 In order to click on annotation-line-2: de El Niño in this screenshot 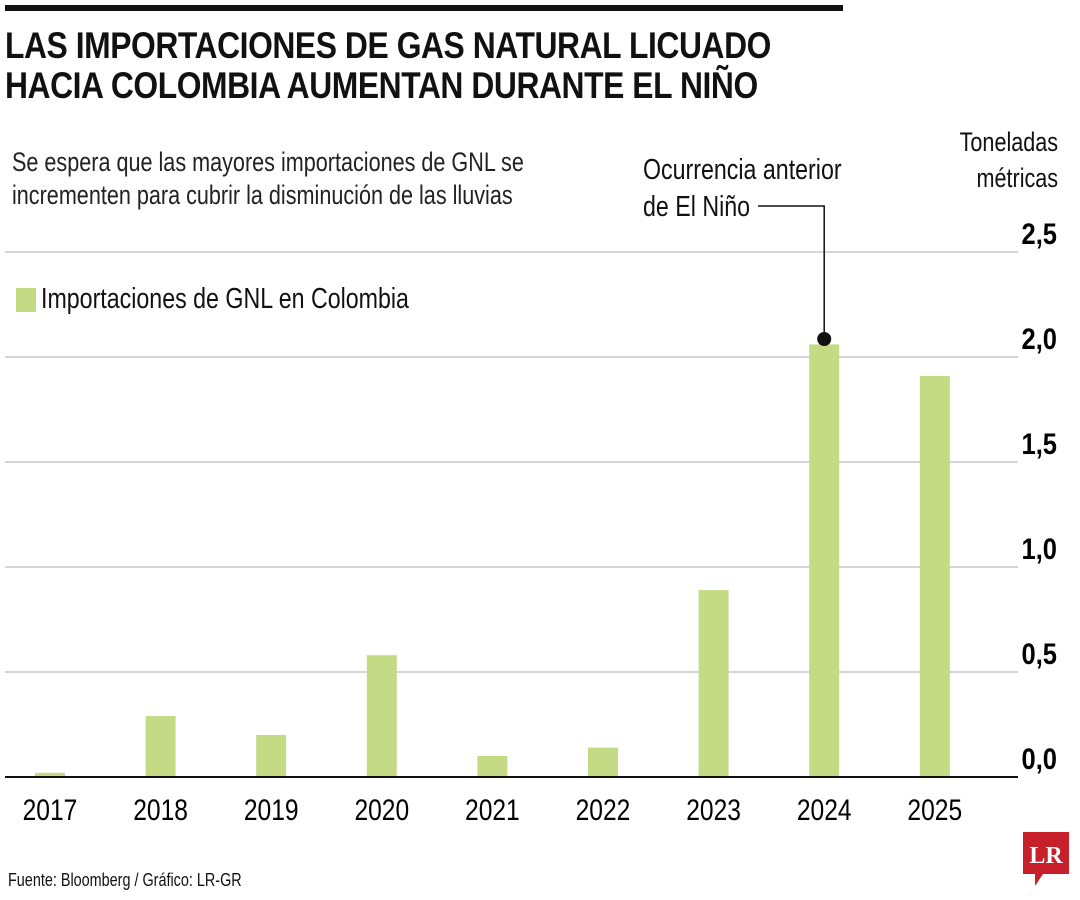, I will do `click(697, 207)`.